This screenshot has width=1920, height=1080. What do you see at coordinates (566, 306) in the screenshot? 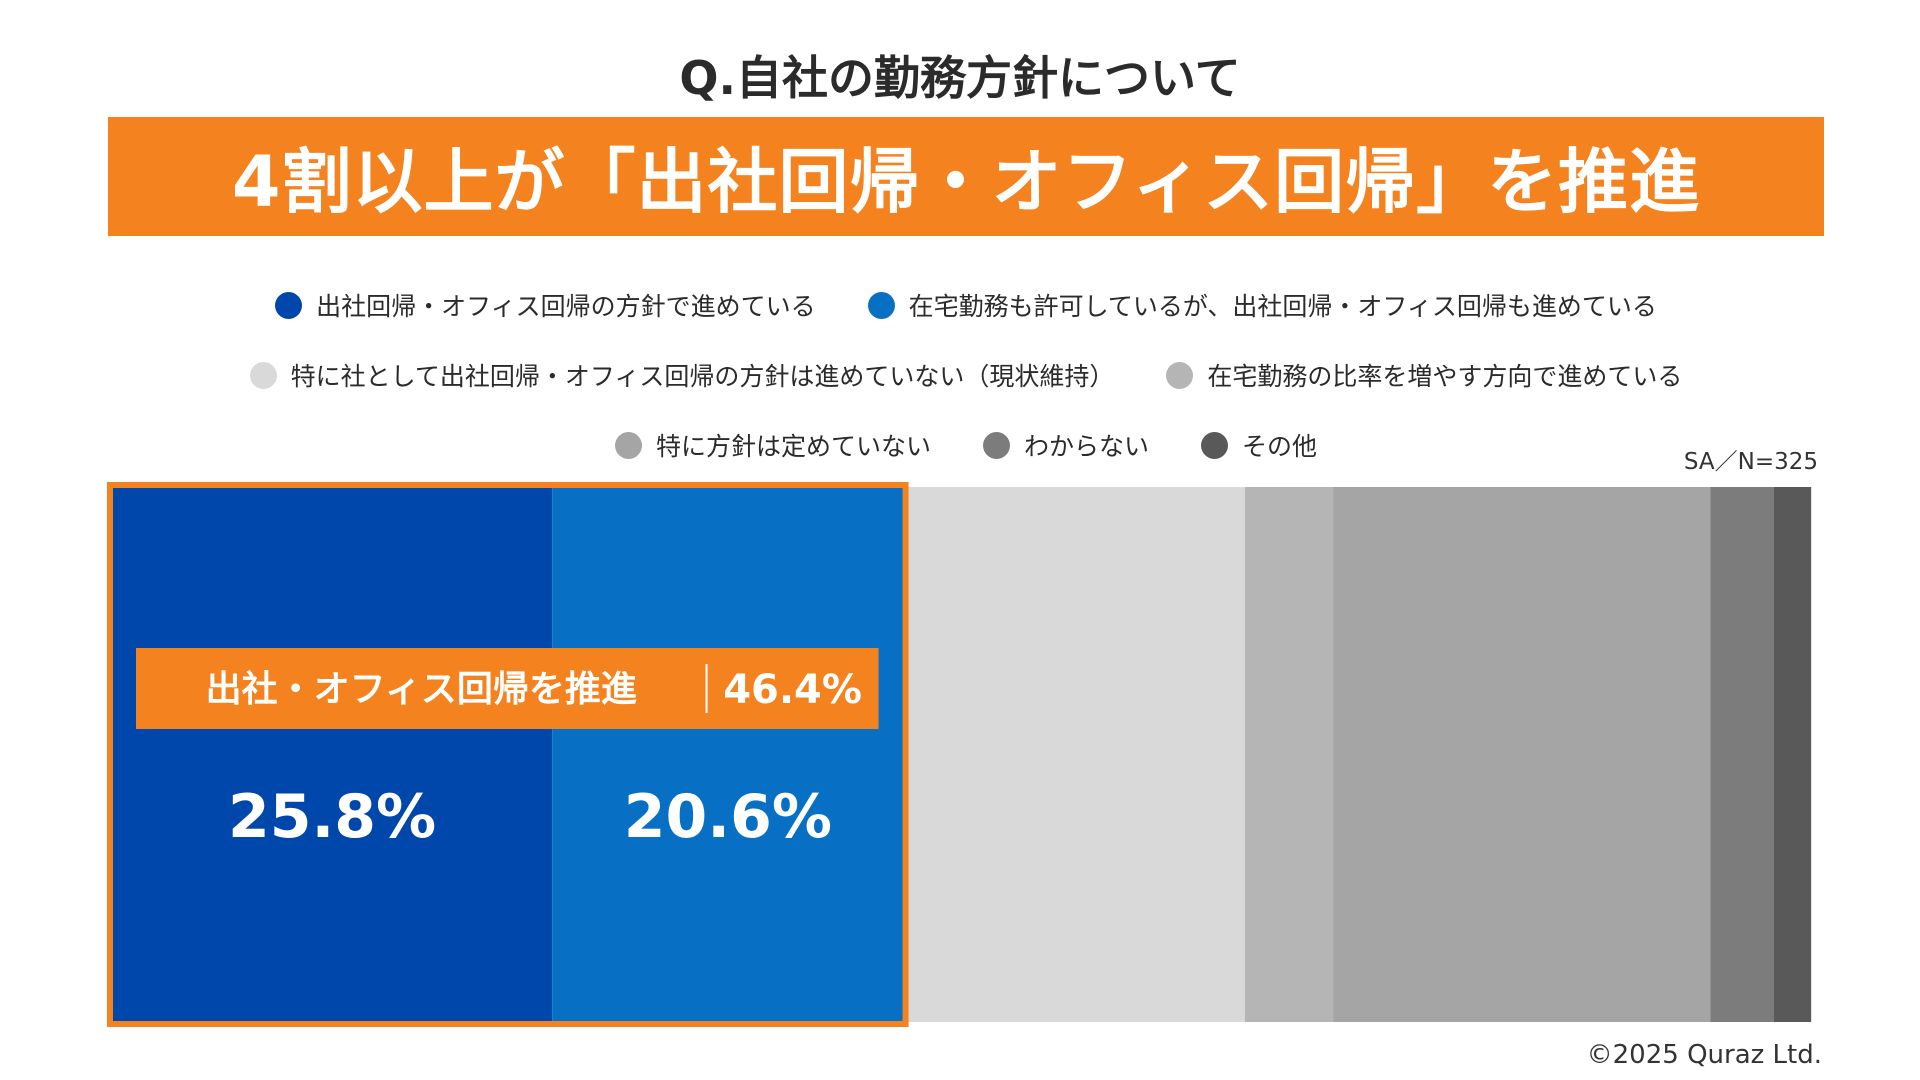
I see `legend-label: 出社回帰・オフィス回帰の方針で進めている` at bounding box center [566, 306].